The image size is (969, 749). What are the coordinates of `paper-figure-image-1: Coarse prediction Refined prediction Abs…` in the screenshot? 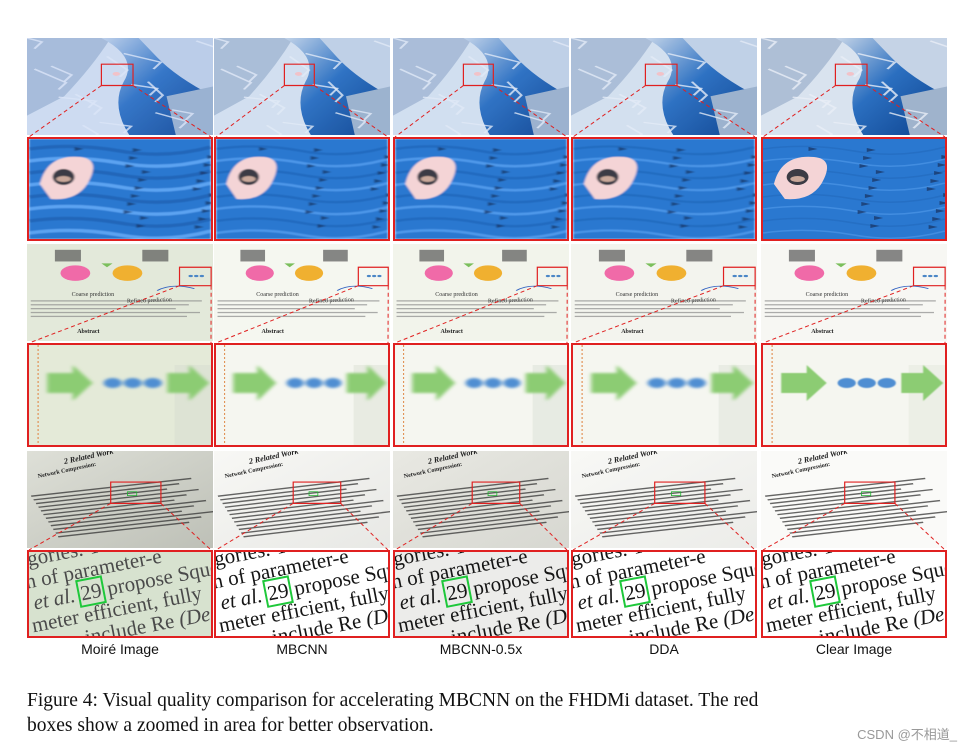 It's located at (302, 292).